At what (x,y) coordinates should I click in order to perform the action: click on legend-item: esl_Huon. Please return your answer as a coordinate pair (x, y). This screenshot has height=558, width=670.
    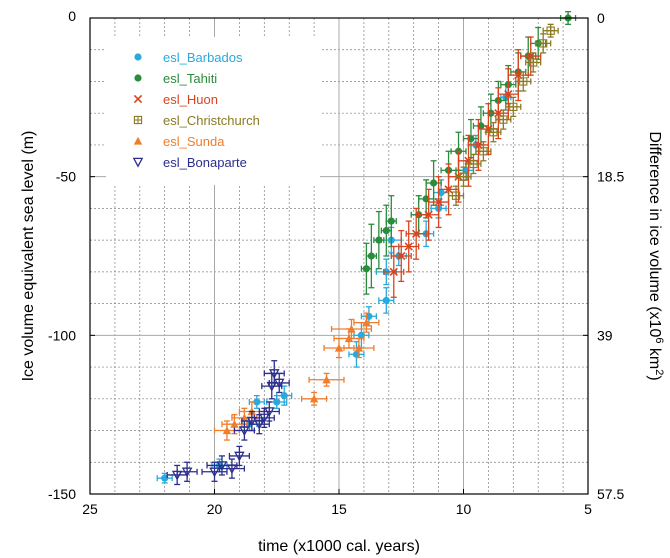
    Looking at the image, I should click on (175, 99).